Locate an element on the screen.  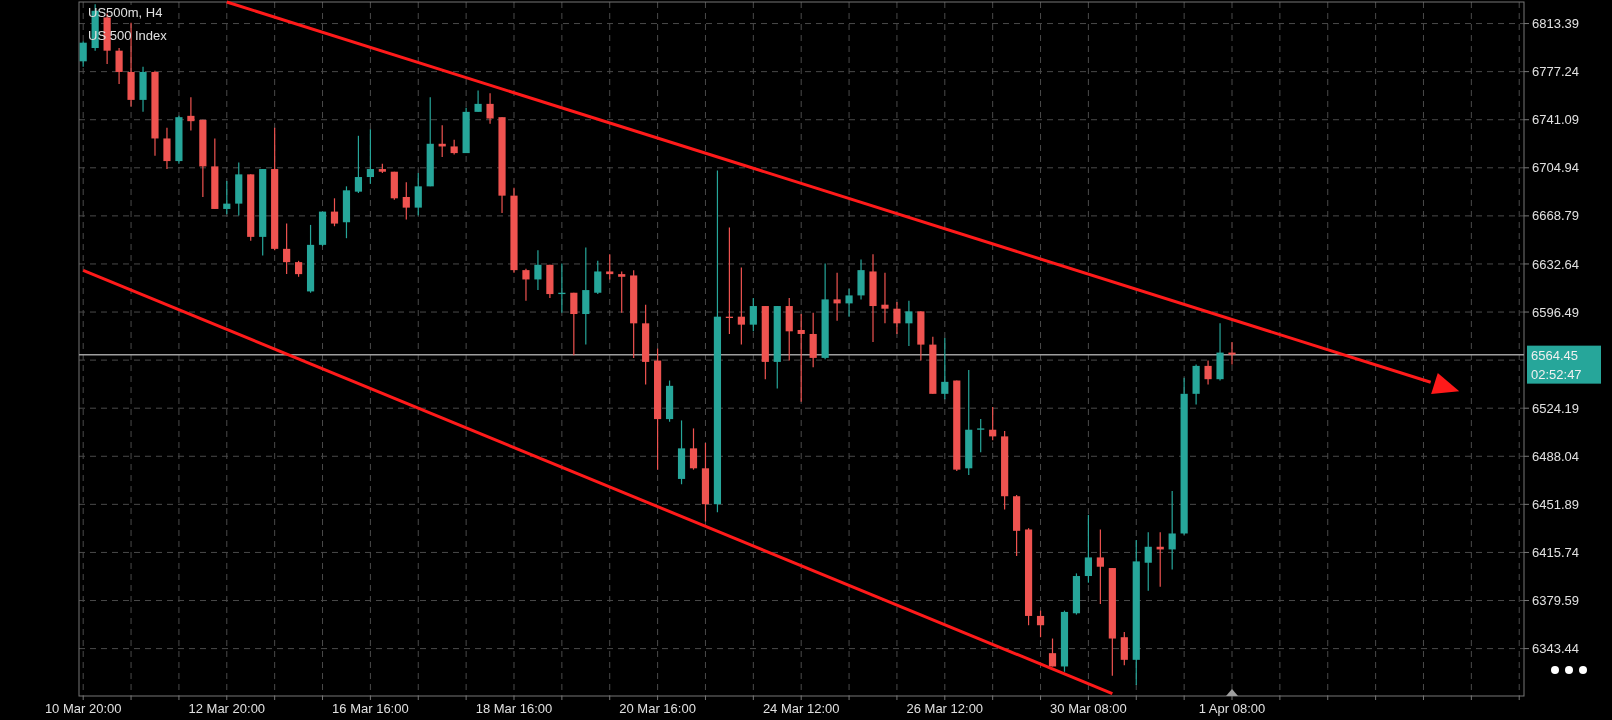
y-tick-label: 6415.74 is located at coordinates (1555, 552).